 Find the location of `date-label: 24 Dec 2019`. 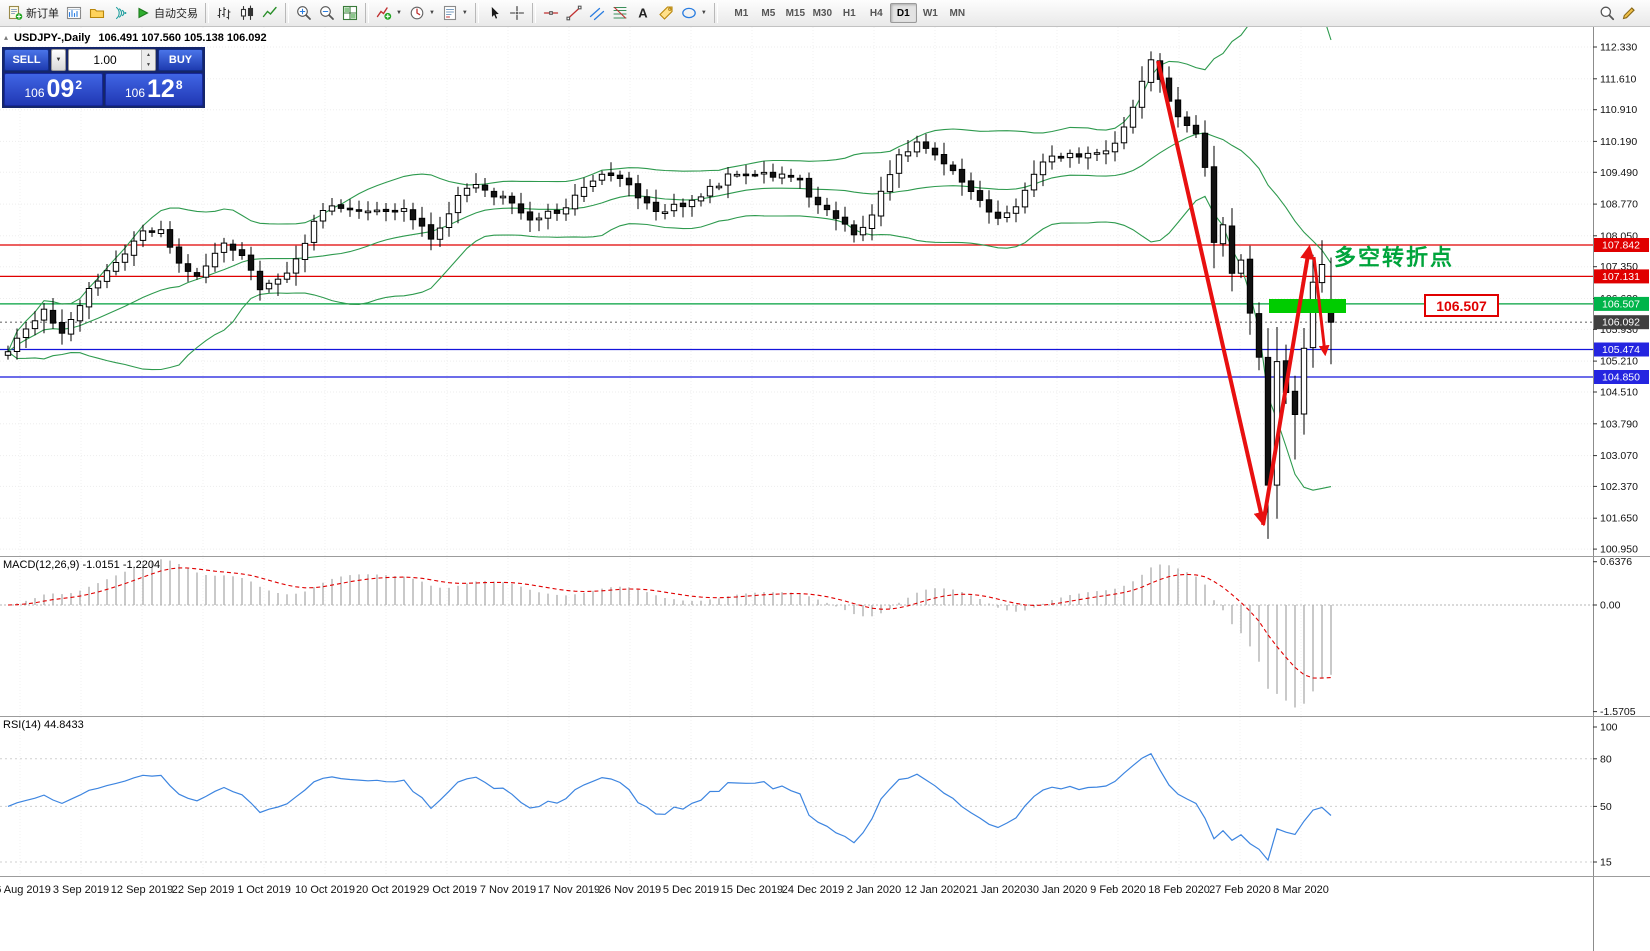

date-label: 24 Dec 2019 is located at coordinates (813, 890).